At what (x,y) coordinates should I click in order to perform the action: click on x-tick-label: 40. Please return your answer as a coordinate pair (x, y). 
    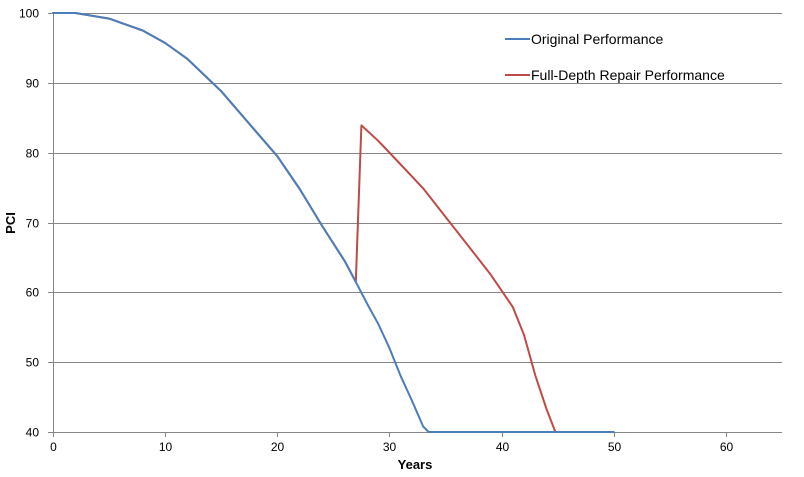
    Looking at the image, I should click on (503, 447).